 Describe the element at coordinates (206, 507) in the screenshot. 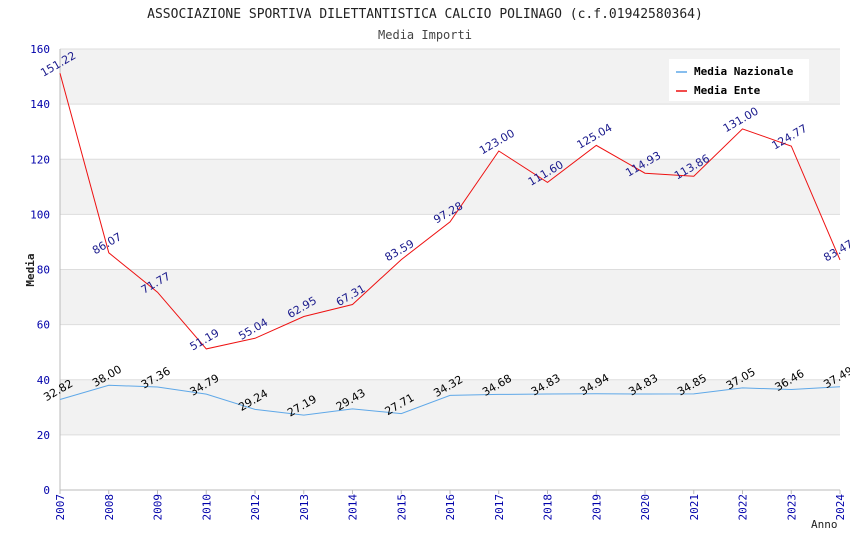

I see `x-tick-label: 2010` at that location.